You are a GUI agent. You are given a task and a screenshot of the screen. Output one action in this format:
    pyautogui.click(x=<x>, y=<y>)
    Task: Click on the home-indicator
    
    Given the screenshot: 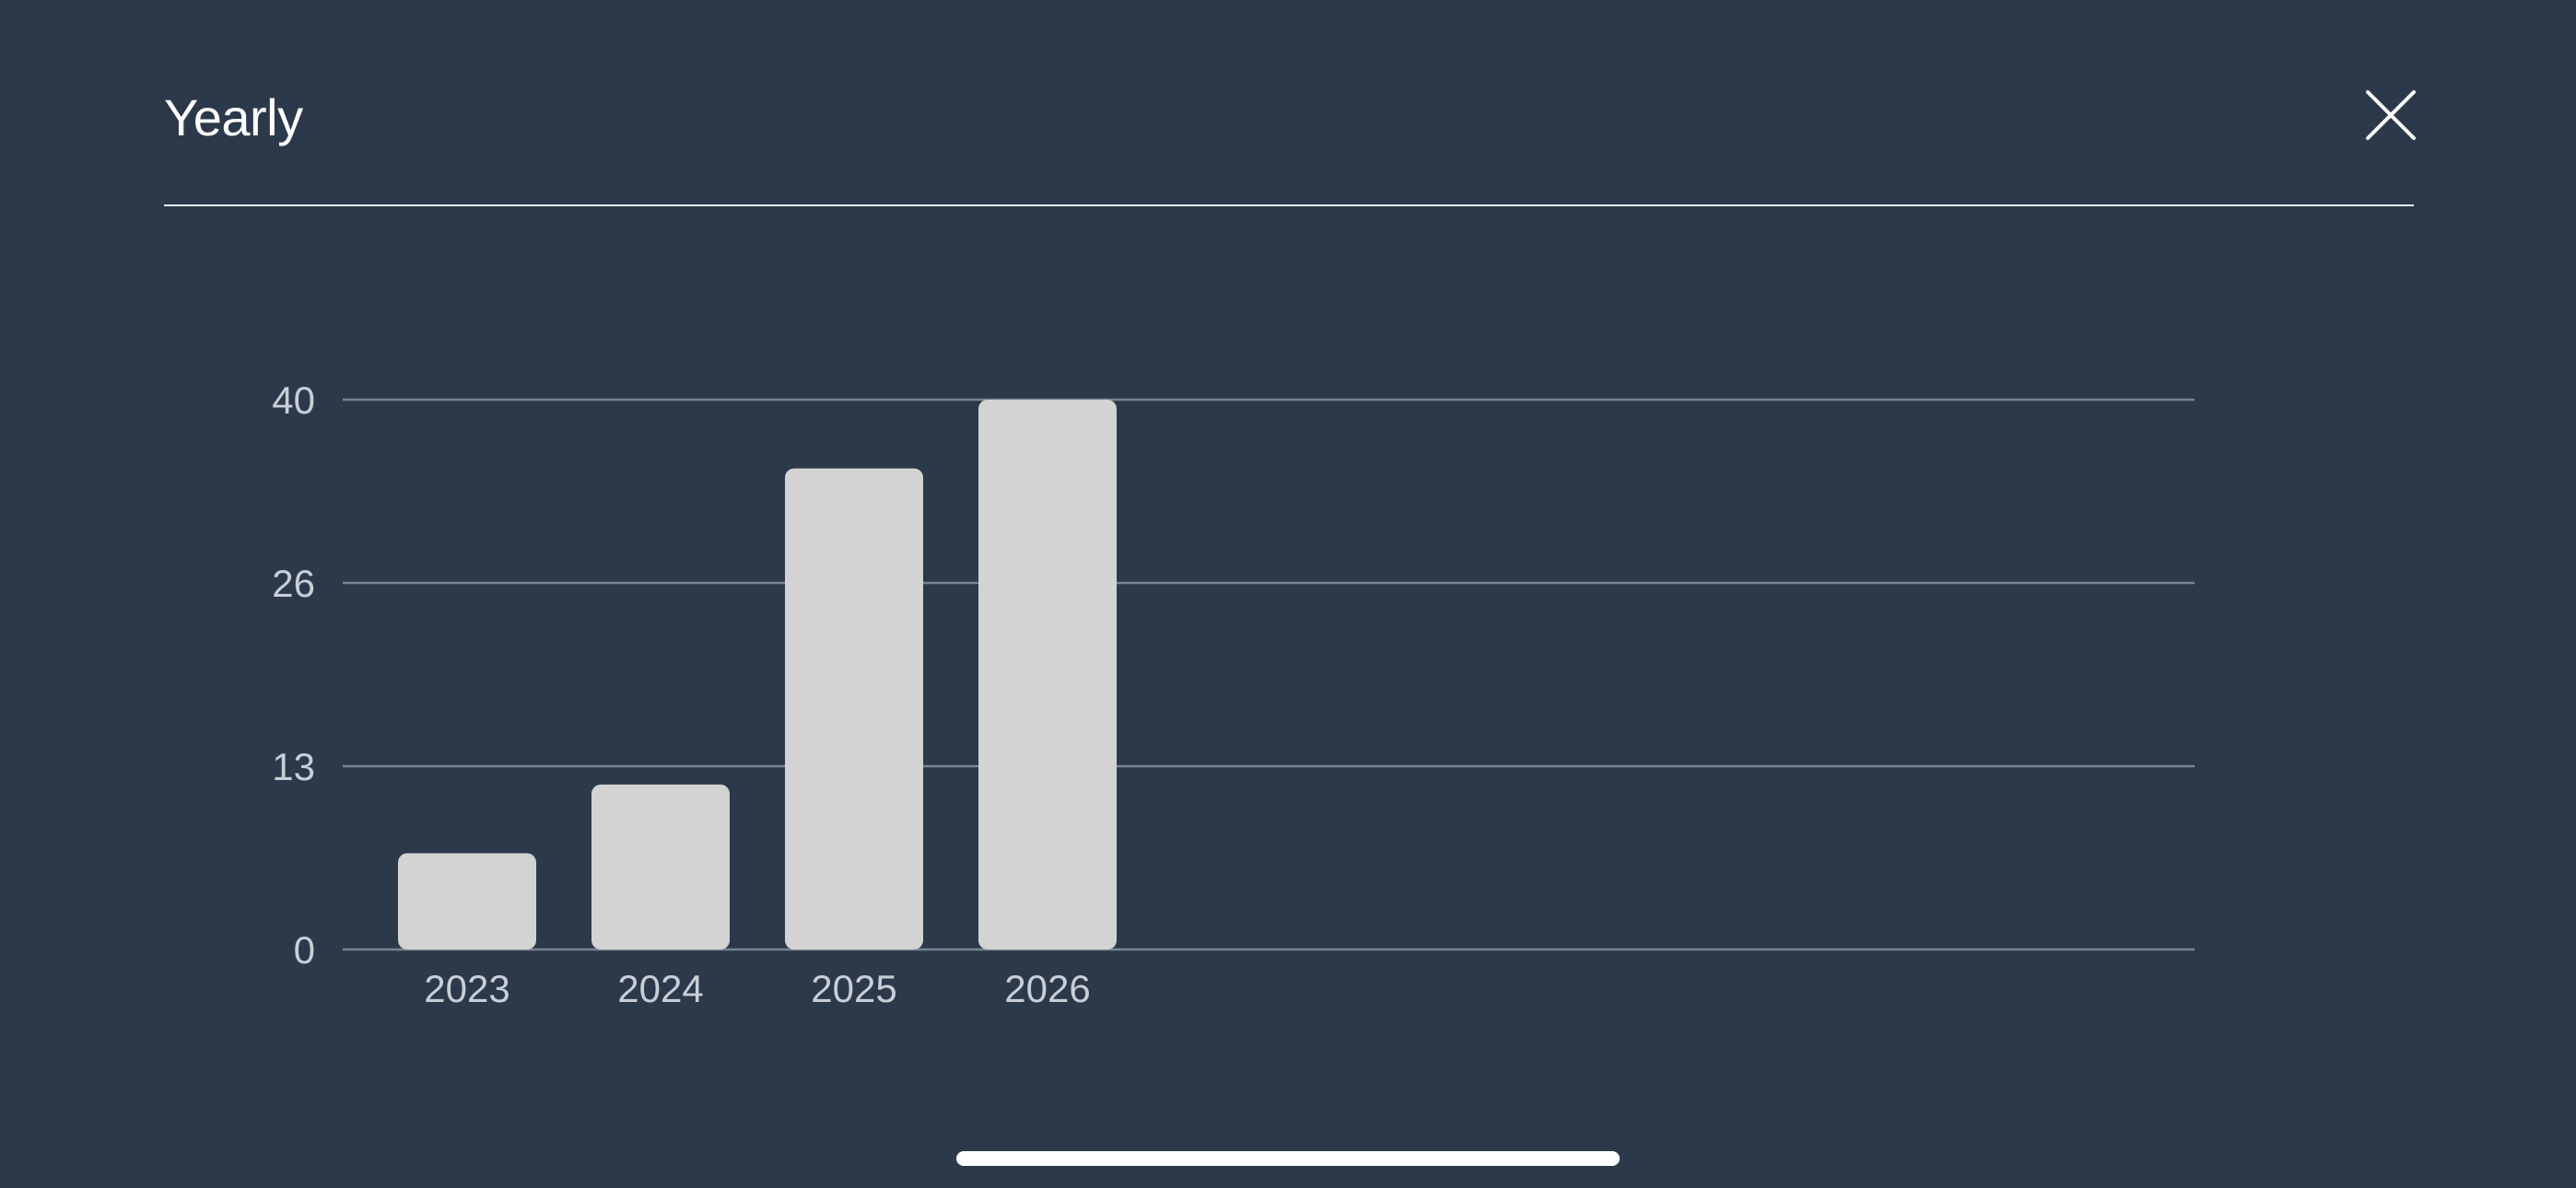 What is the action you would take?
    pyautogui.click(x=1288, y=1159)
    